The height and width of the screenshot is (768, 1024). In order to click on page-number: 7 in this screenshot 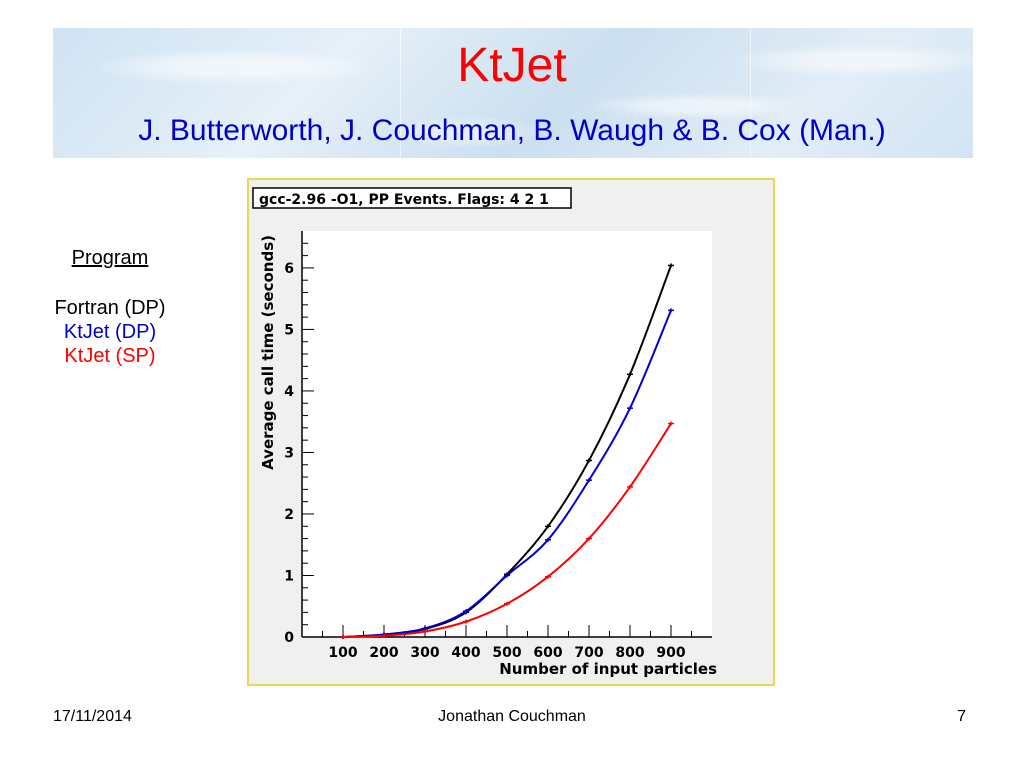, I will do `click(961, 716)`.